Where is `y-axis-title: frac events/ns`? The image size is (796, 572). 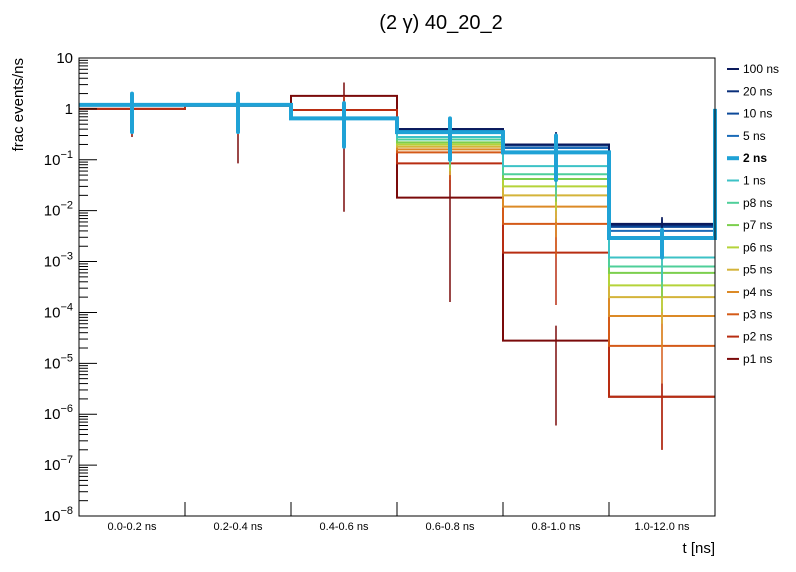
y-axis-title: frac events/ns is located at coordinates (18, 104).